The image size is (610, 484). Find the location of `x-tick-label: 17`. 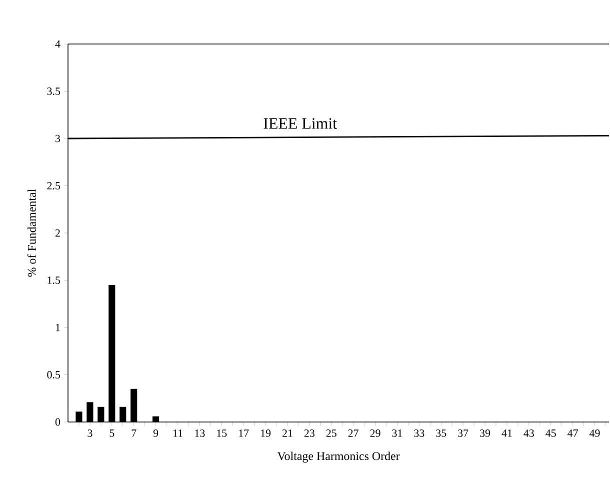

x-tick-label: 17 is located at coordinates (244, 433).